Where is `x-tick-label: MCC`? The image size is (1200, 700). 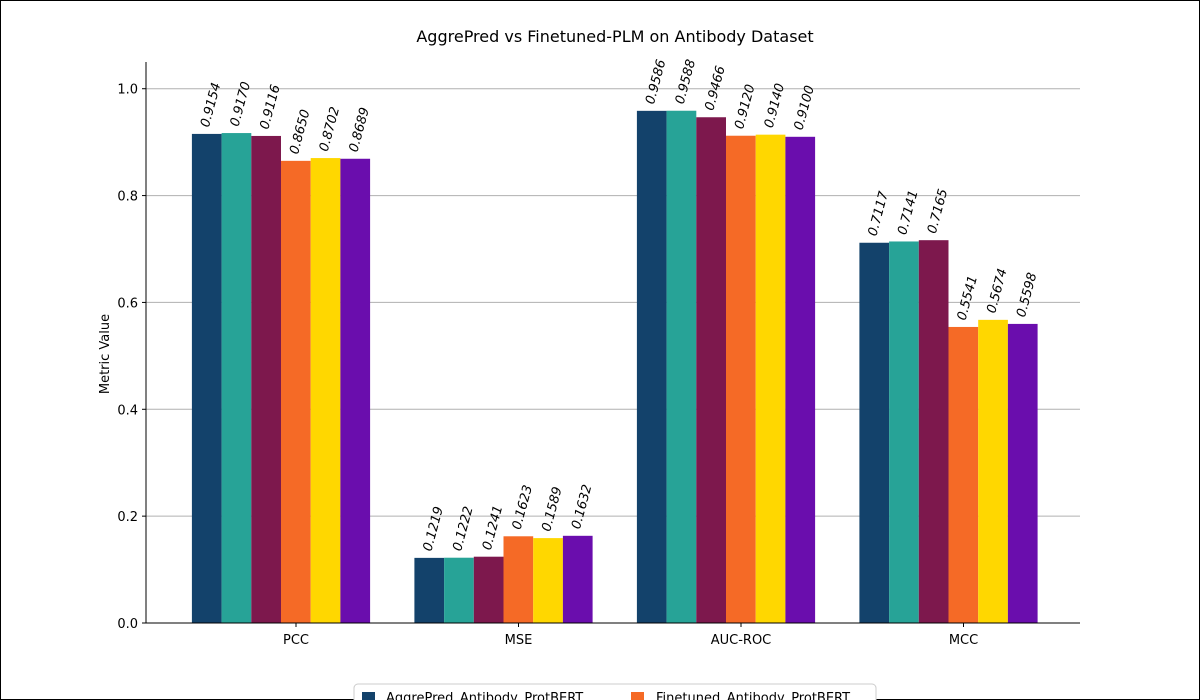
x-tick-label: MCC is located at coordinates (963, 640).